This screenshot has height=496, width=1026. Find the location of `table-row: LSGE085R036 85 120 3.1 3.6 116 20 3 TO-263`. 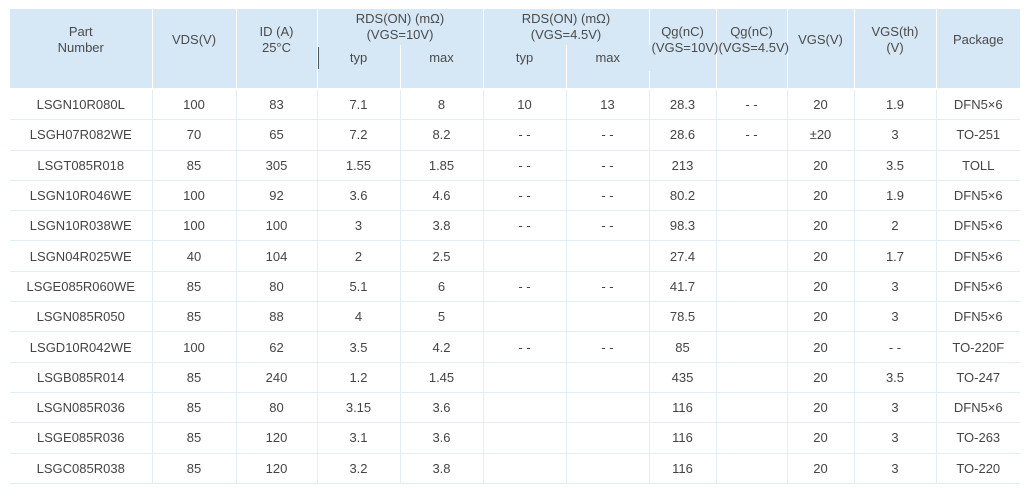

table-row: LSGE085R036 85 120 3.1 3.6 116 20 3 TO-263 is located at coordinates (515, 438).